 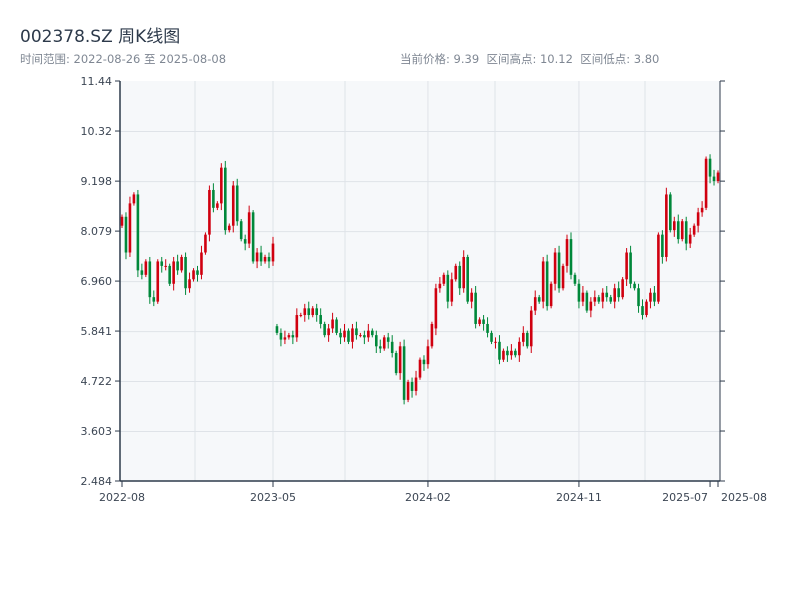 I want to click on y-tick-label: 3.603, so click(x=97, y=431).